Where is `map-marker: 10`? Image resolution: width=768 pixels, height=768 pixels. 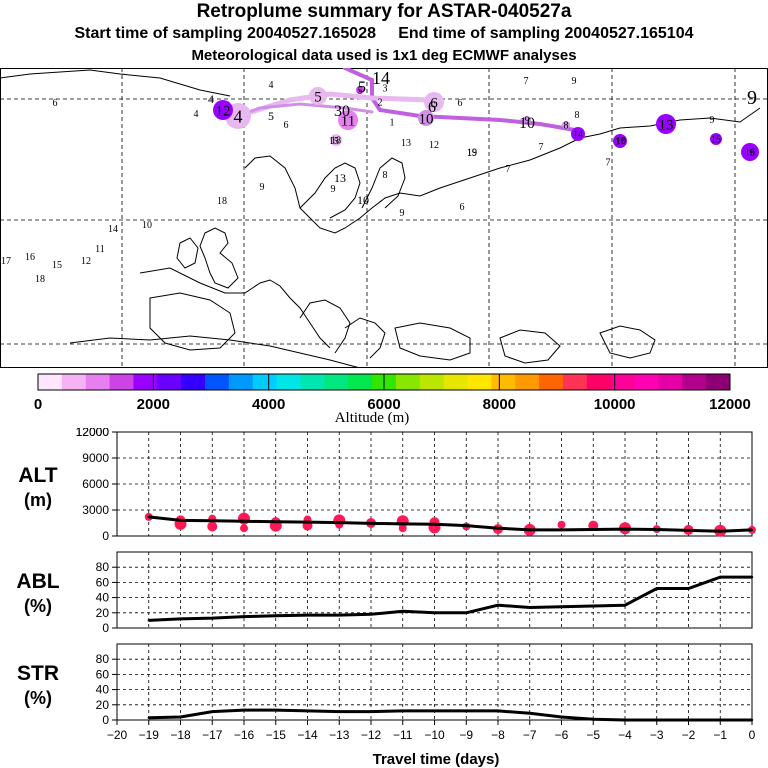 map-marker: 10 is located at coordinates (426, 118).